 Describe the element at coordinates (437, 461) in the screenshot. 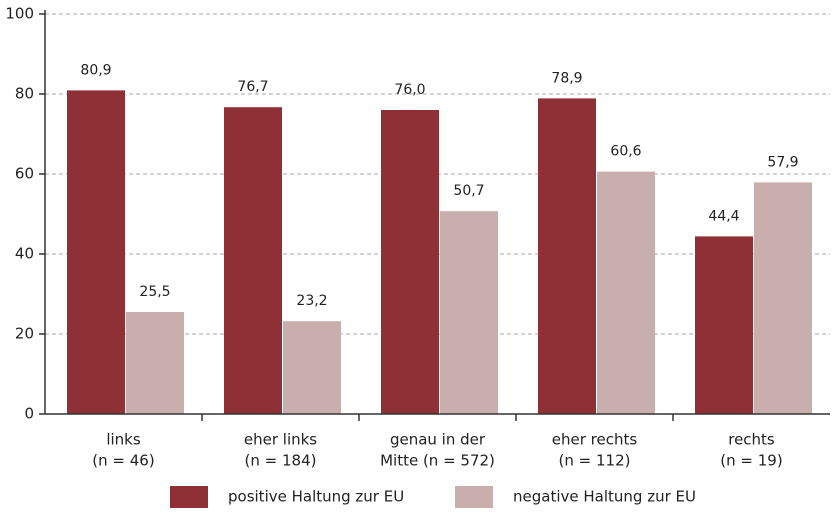

I see `x-tick-label: Mitte (n = 572)` at that location.